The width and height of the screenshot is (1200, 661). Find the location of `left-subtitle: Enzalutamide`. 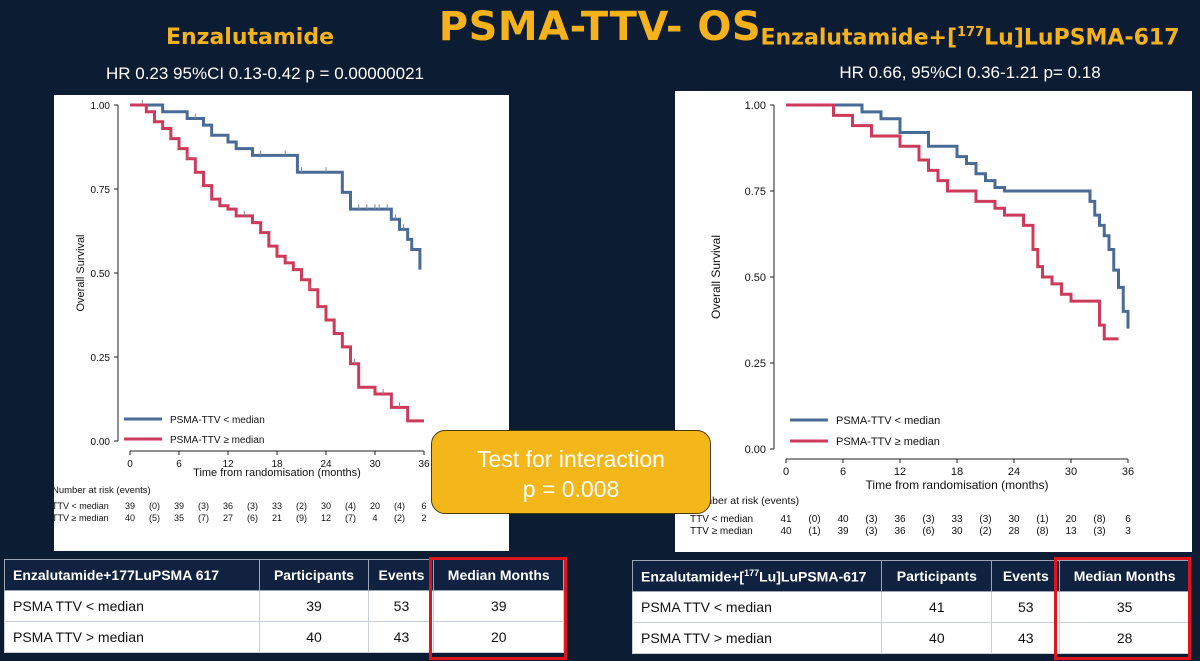

left-subtitle: Enzalutamide is located at coordinates (250, 37).